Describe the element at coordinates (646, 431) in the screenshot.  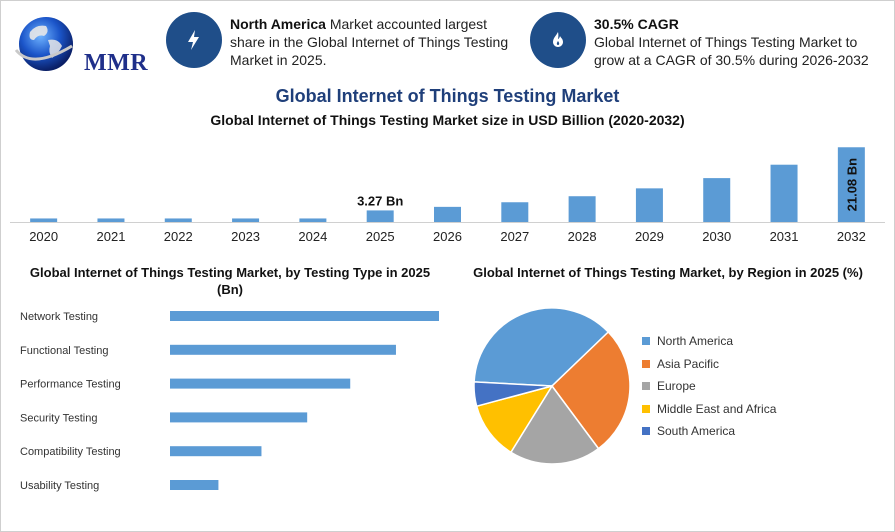
I see `legend-swatch-south-america` at that location.